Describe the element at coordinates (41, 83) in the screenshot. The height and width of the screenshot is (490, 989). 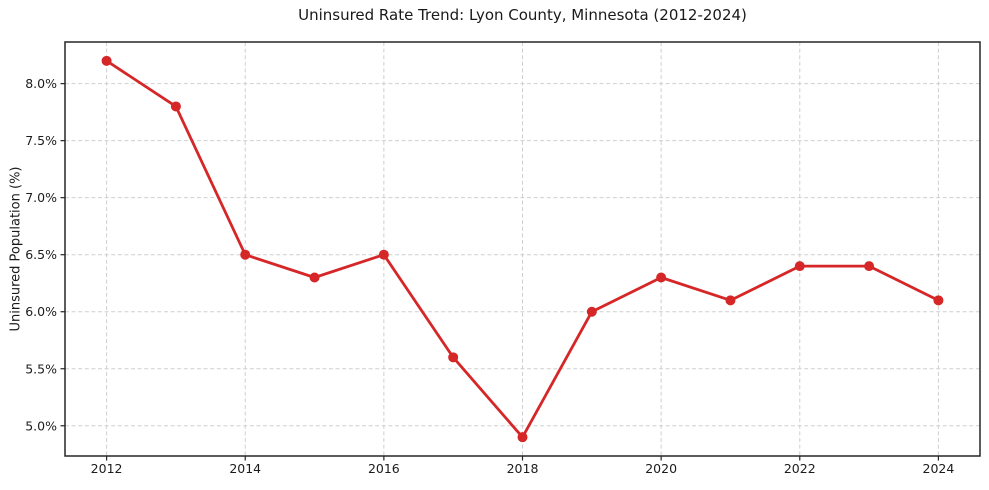
I see `y-tick-label: 8.0%` at that location.